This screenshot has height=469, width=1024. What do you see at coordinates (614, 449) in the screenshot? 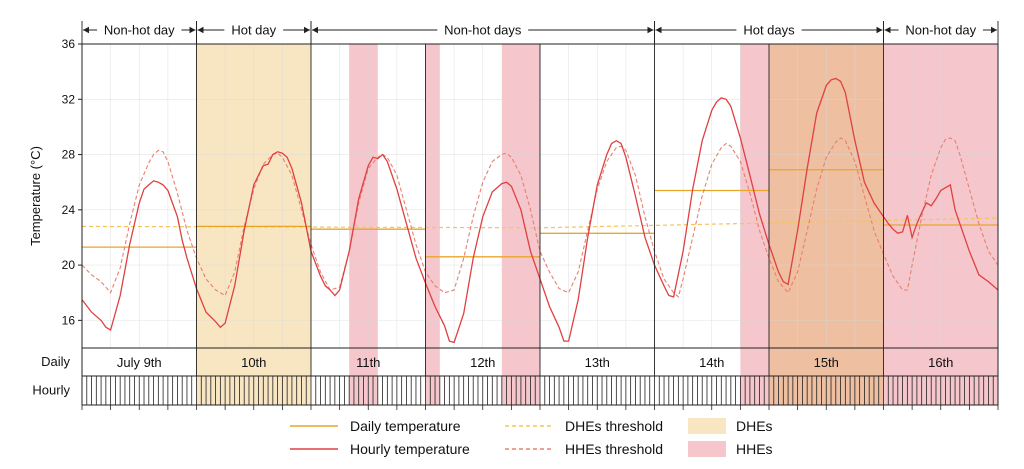
I see `legend-label-hhe_thr: HHEs threshold` at bounding box center [614, 449].